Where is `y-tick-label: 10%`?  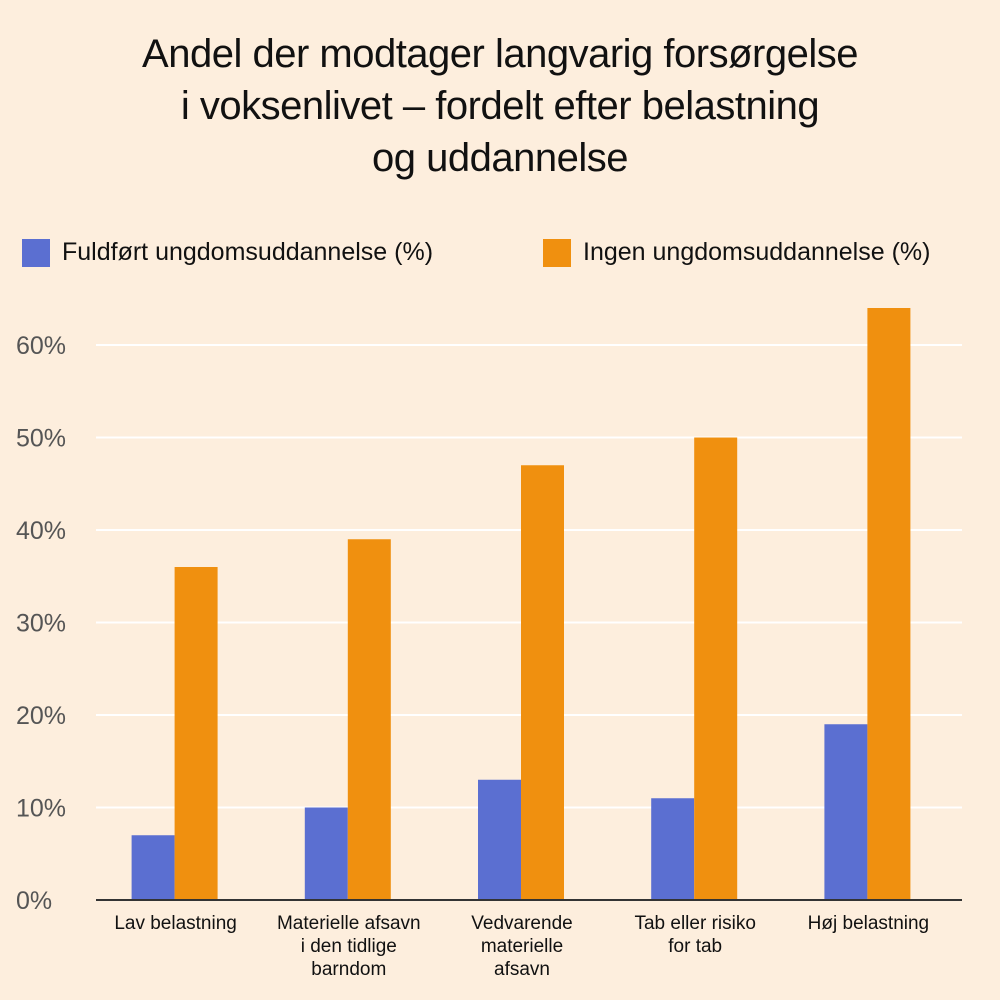
y-tick-label: 10% is located at coordinates (41, 809).